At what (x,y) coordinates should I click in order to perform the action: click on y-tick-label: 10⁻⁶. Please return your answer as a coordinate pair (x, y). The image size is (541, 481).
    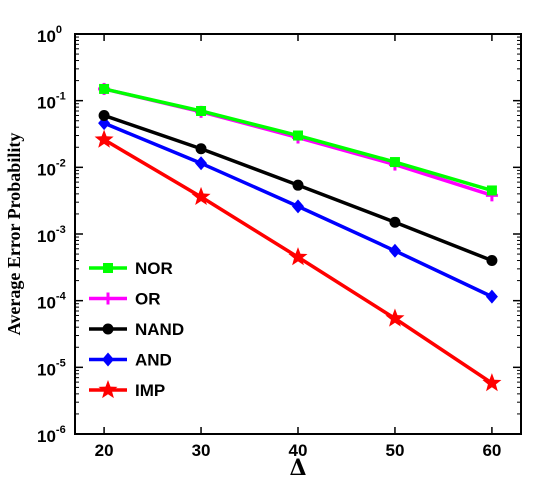
    Looking at the image, I should click on (51, 435).